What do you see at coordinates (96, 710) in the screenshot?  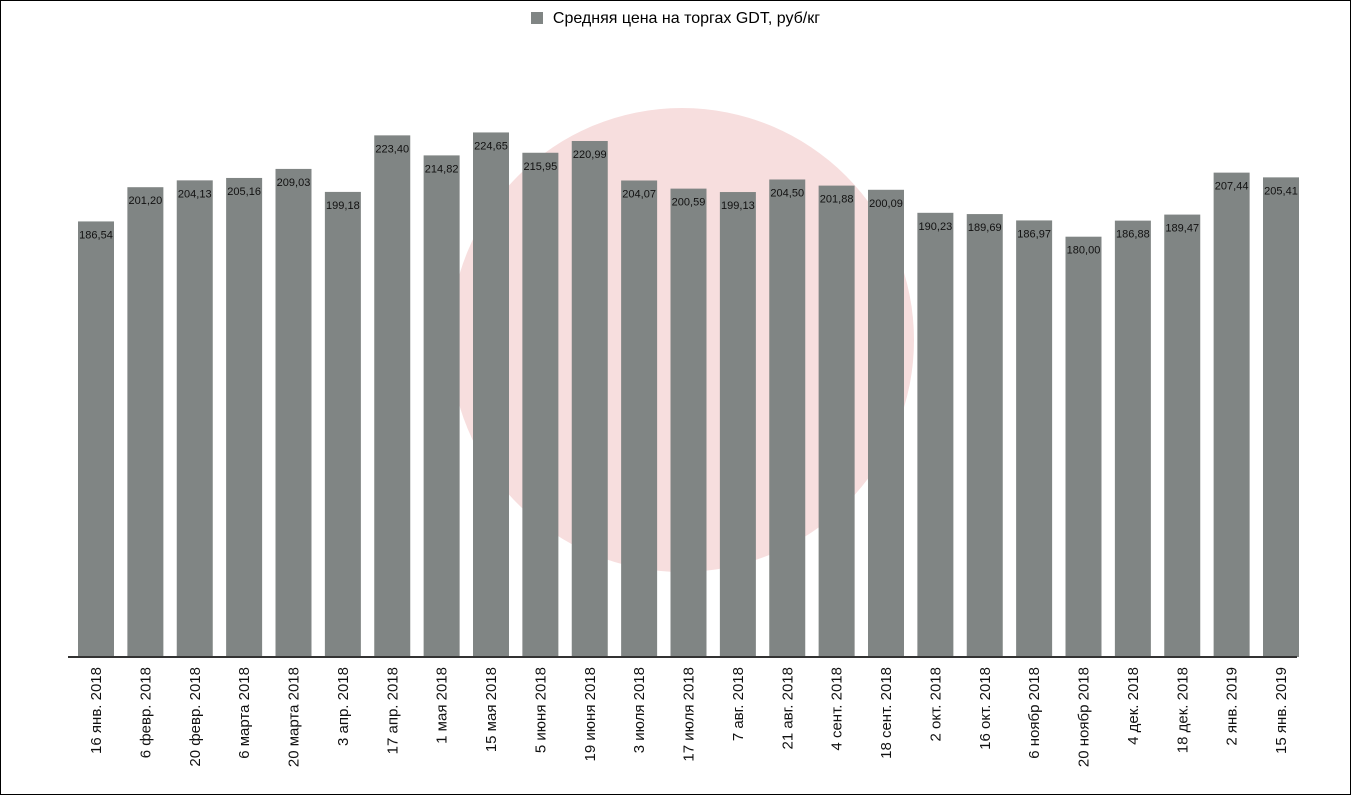 I see `x-tick-label-1: 16 янв. 2018` at bounding box center [96, 710].